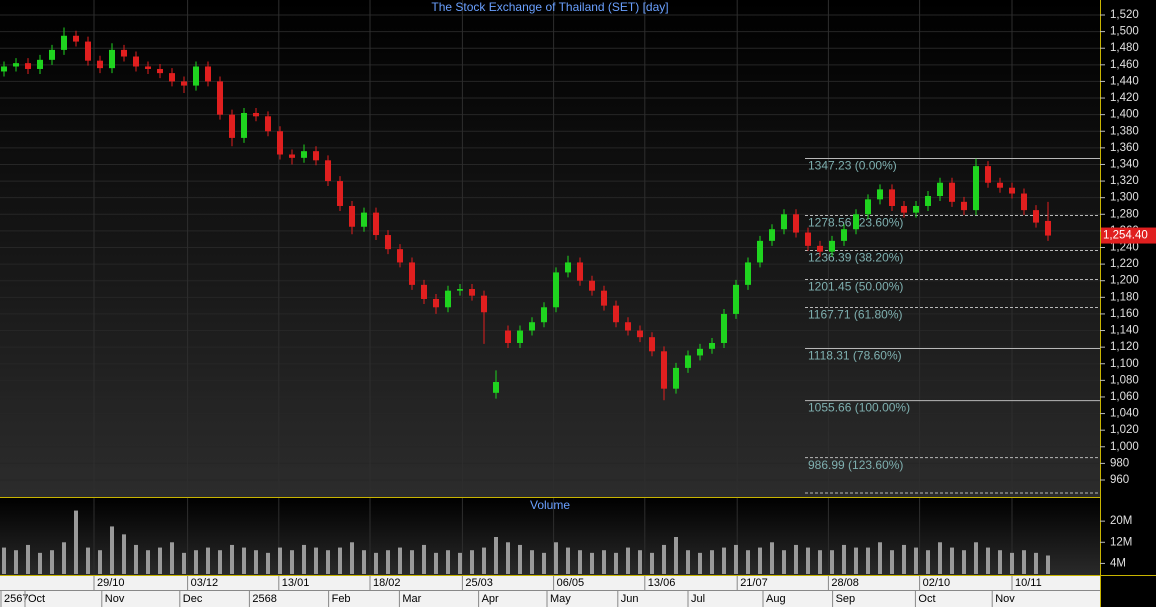 Image resolution: width=1156 pixels, height=607 pixels. I want to click on y-tick-label: 1,360, so click(1124, 148).